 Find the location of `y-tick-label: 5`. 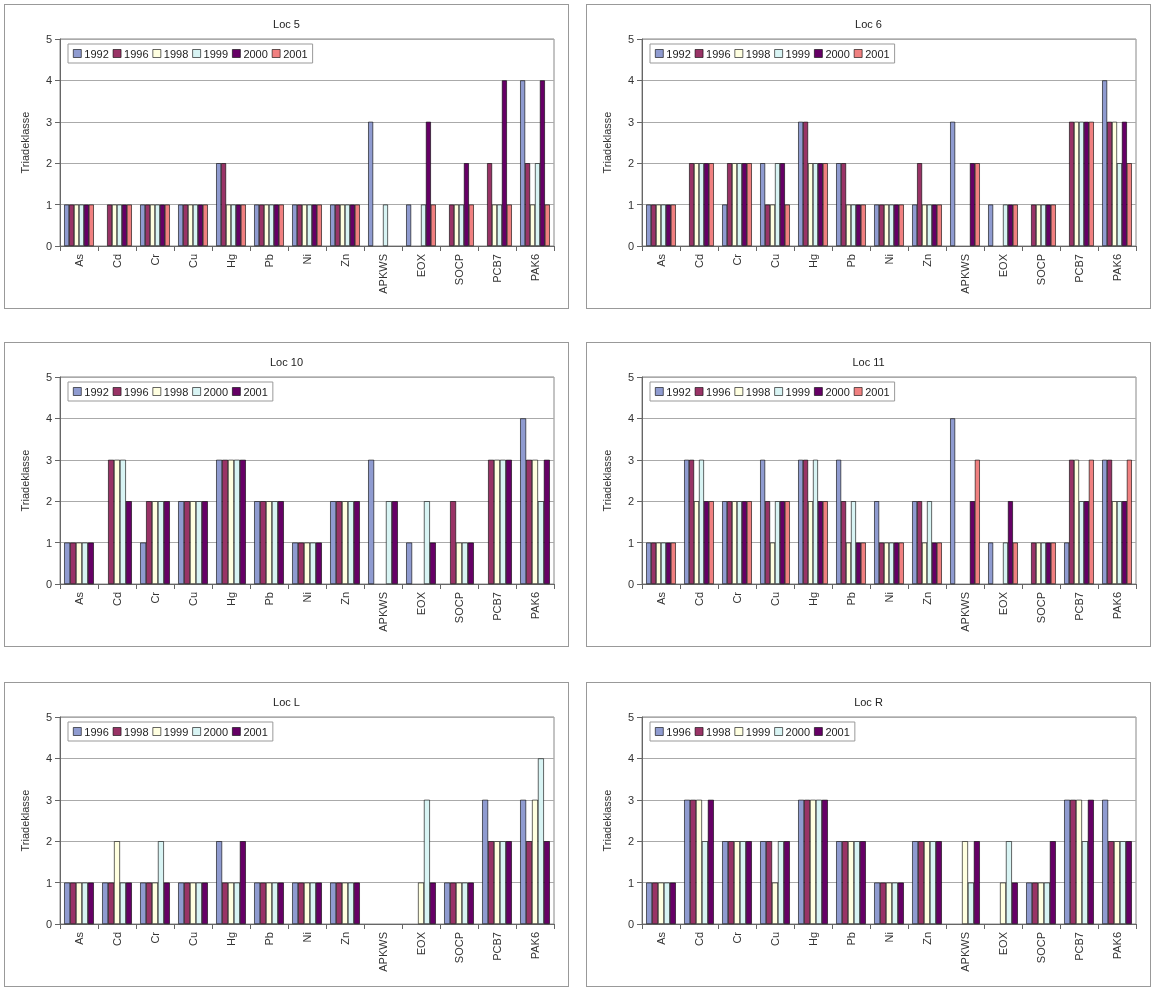

y-tick-label: 5 is located at coordinates (48, 39).